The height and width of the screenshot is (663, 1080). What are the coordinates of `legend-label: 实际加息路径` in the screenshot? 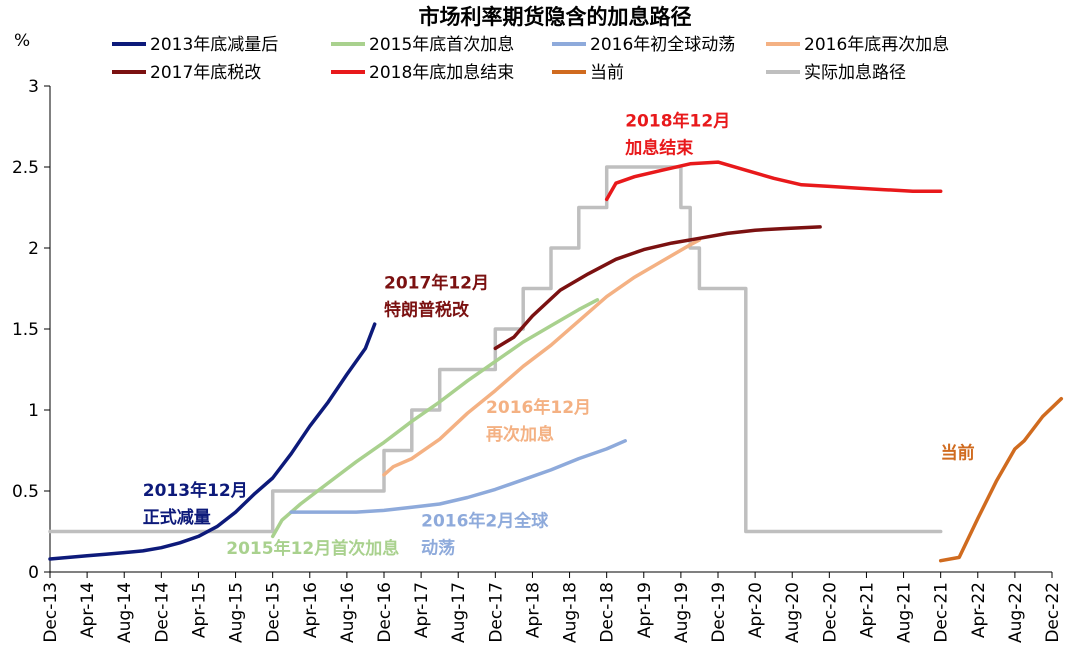 It's located at (855, 73).